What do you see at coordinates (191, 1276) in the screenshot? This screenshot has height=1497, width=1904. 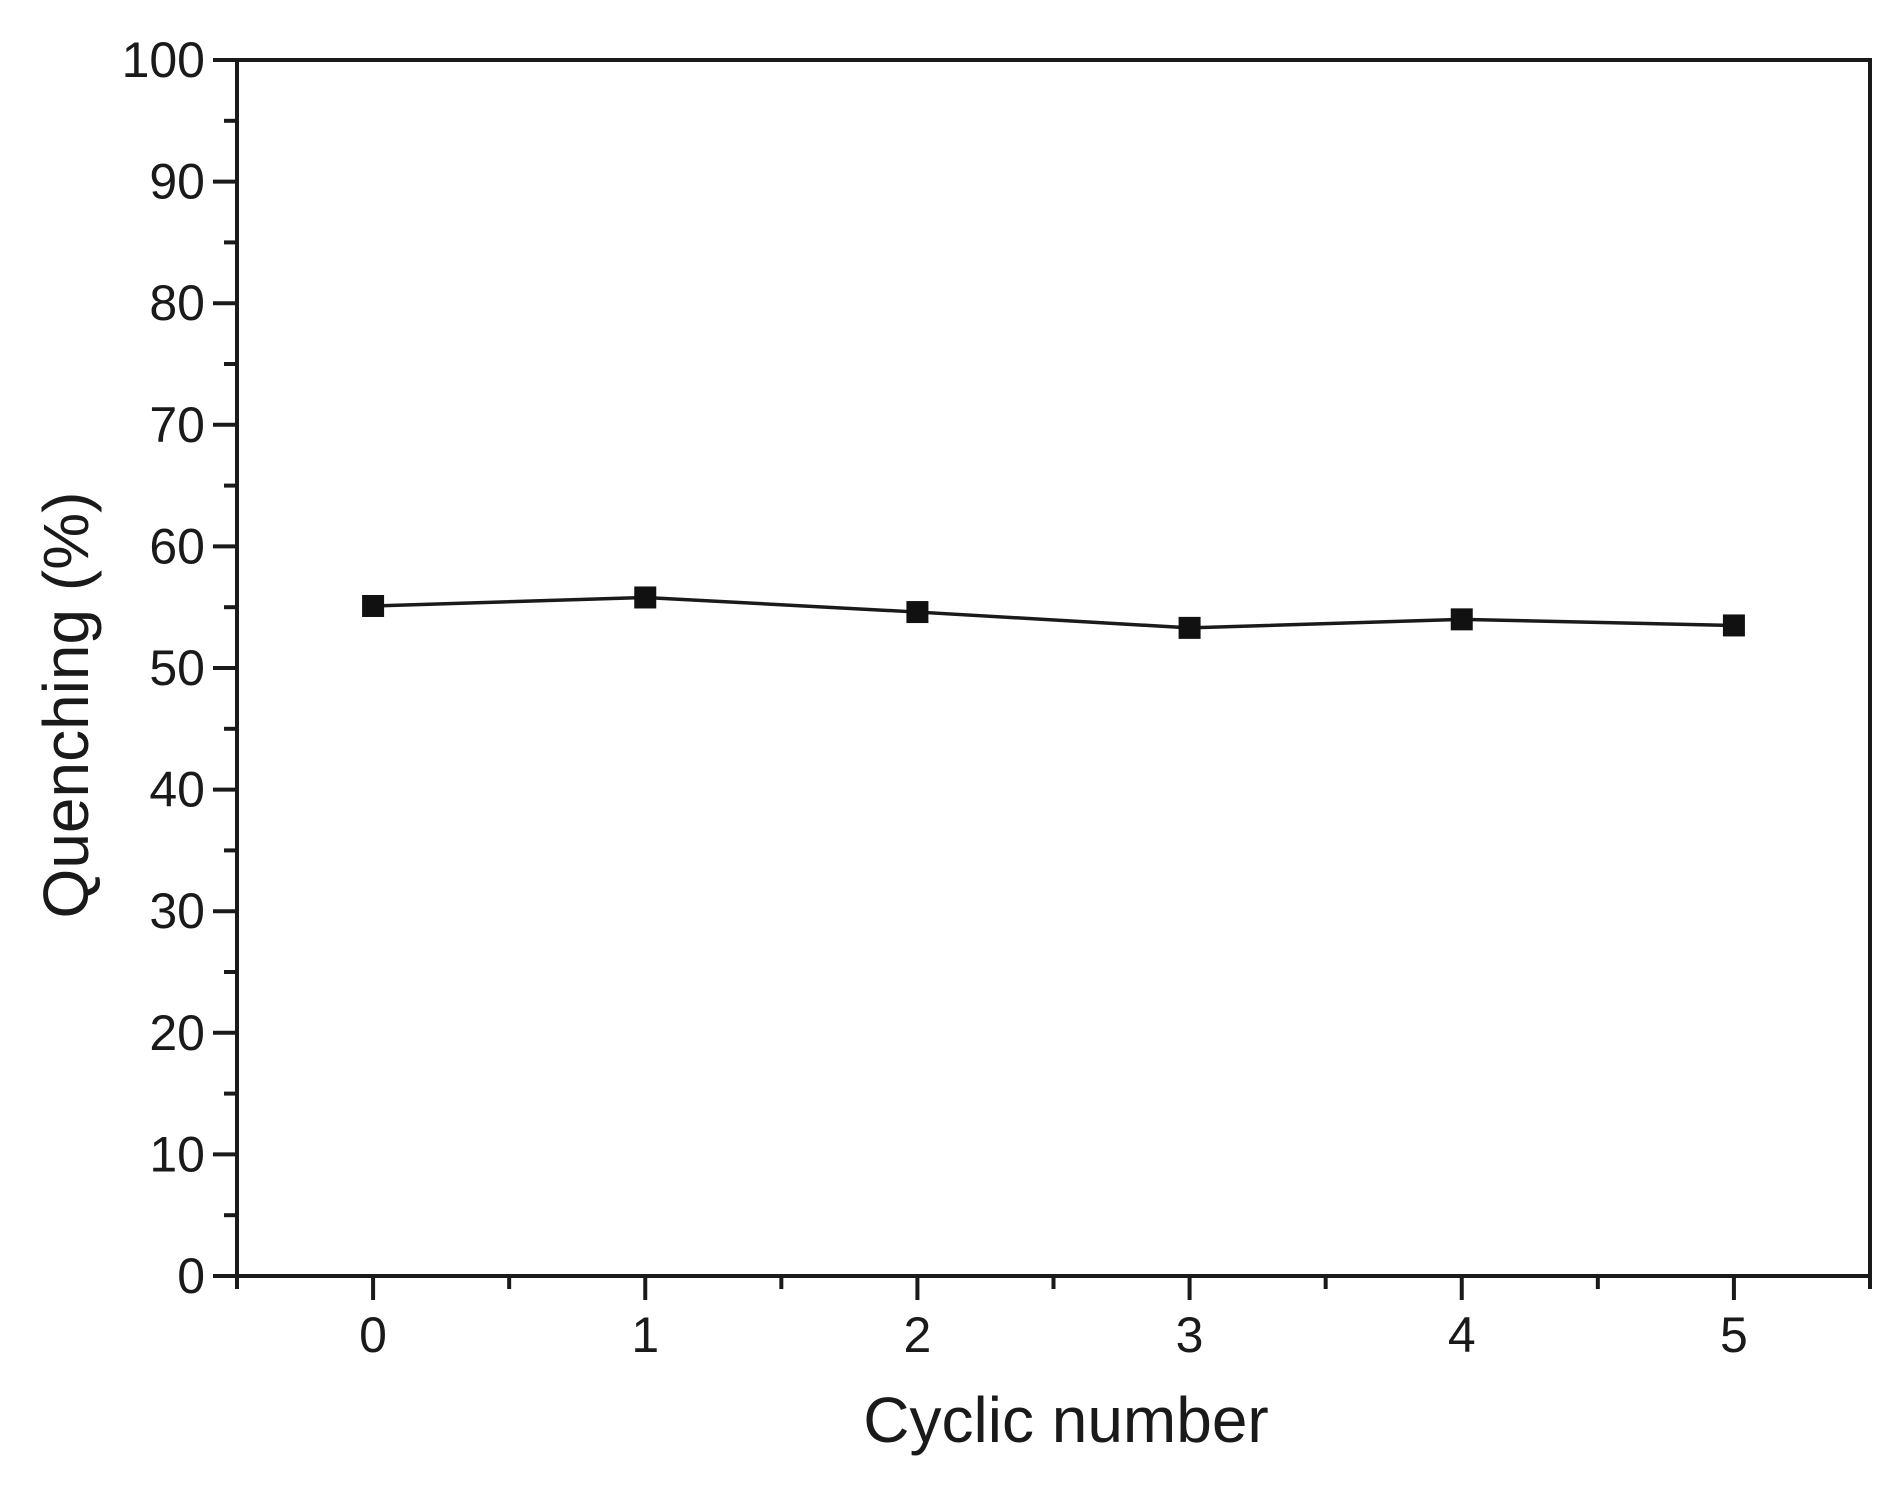 I see `y-tick-label: 0` at bounding box center [191, 1276].